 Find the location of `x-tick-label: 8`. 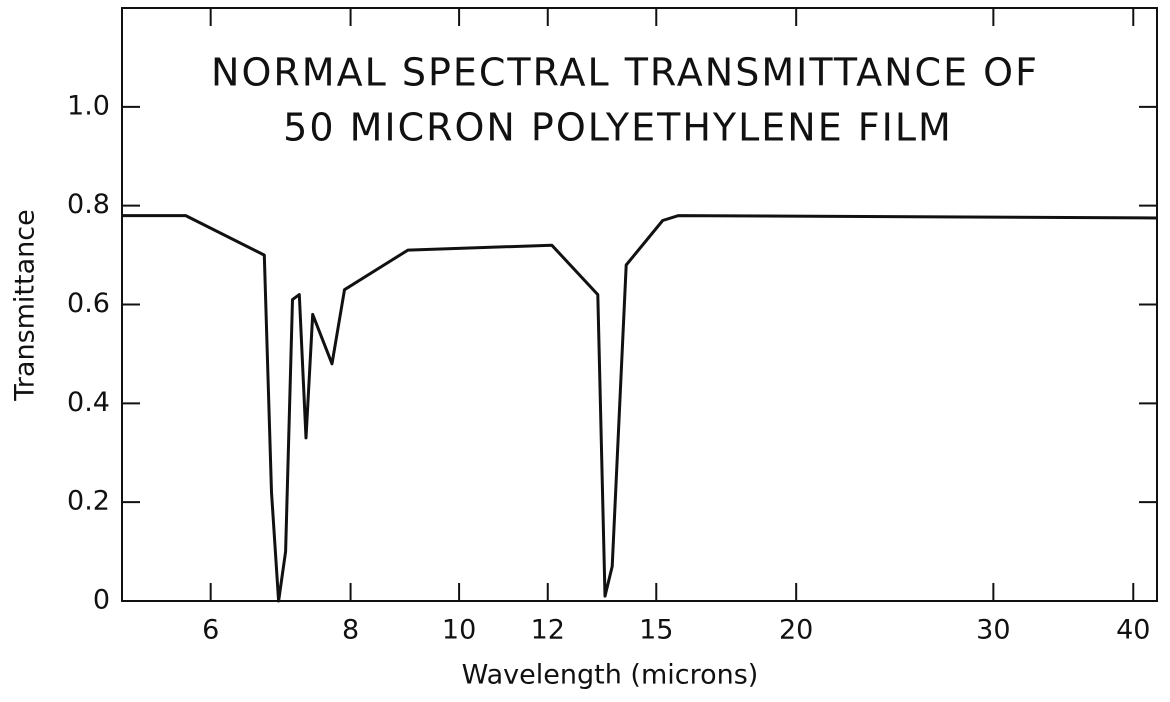

x-tick-label: 8 is located at coordinates (350, 630).